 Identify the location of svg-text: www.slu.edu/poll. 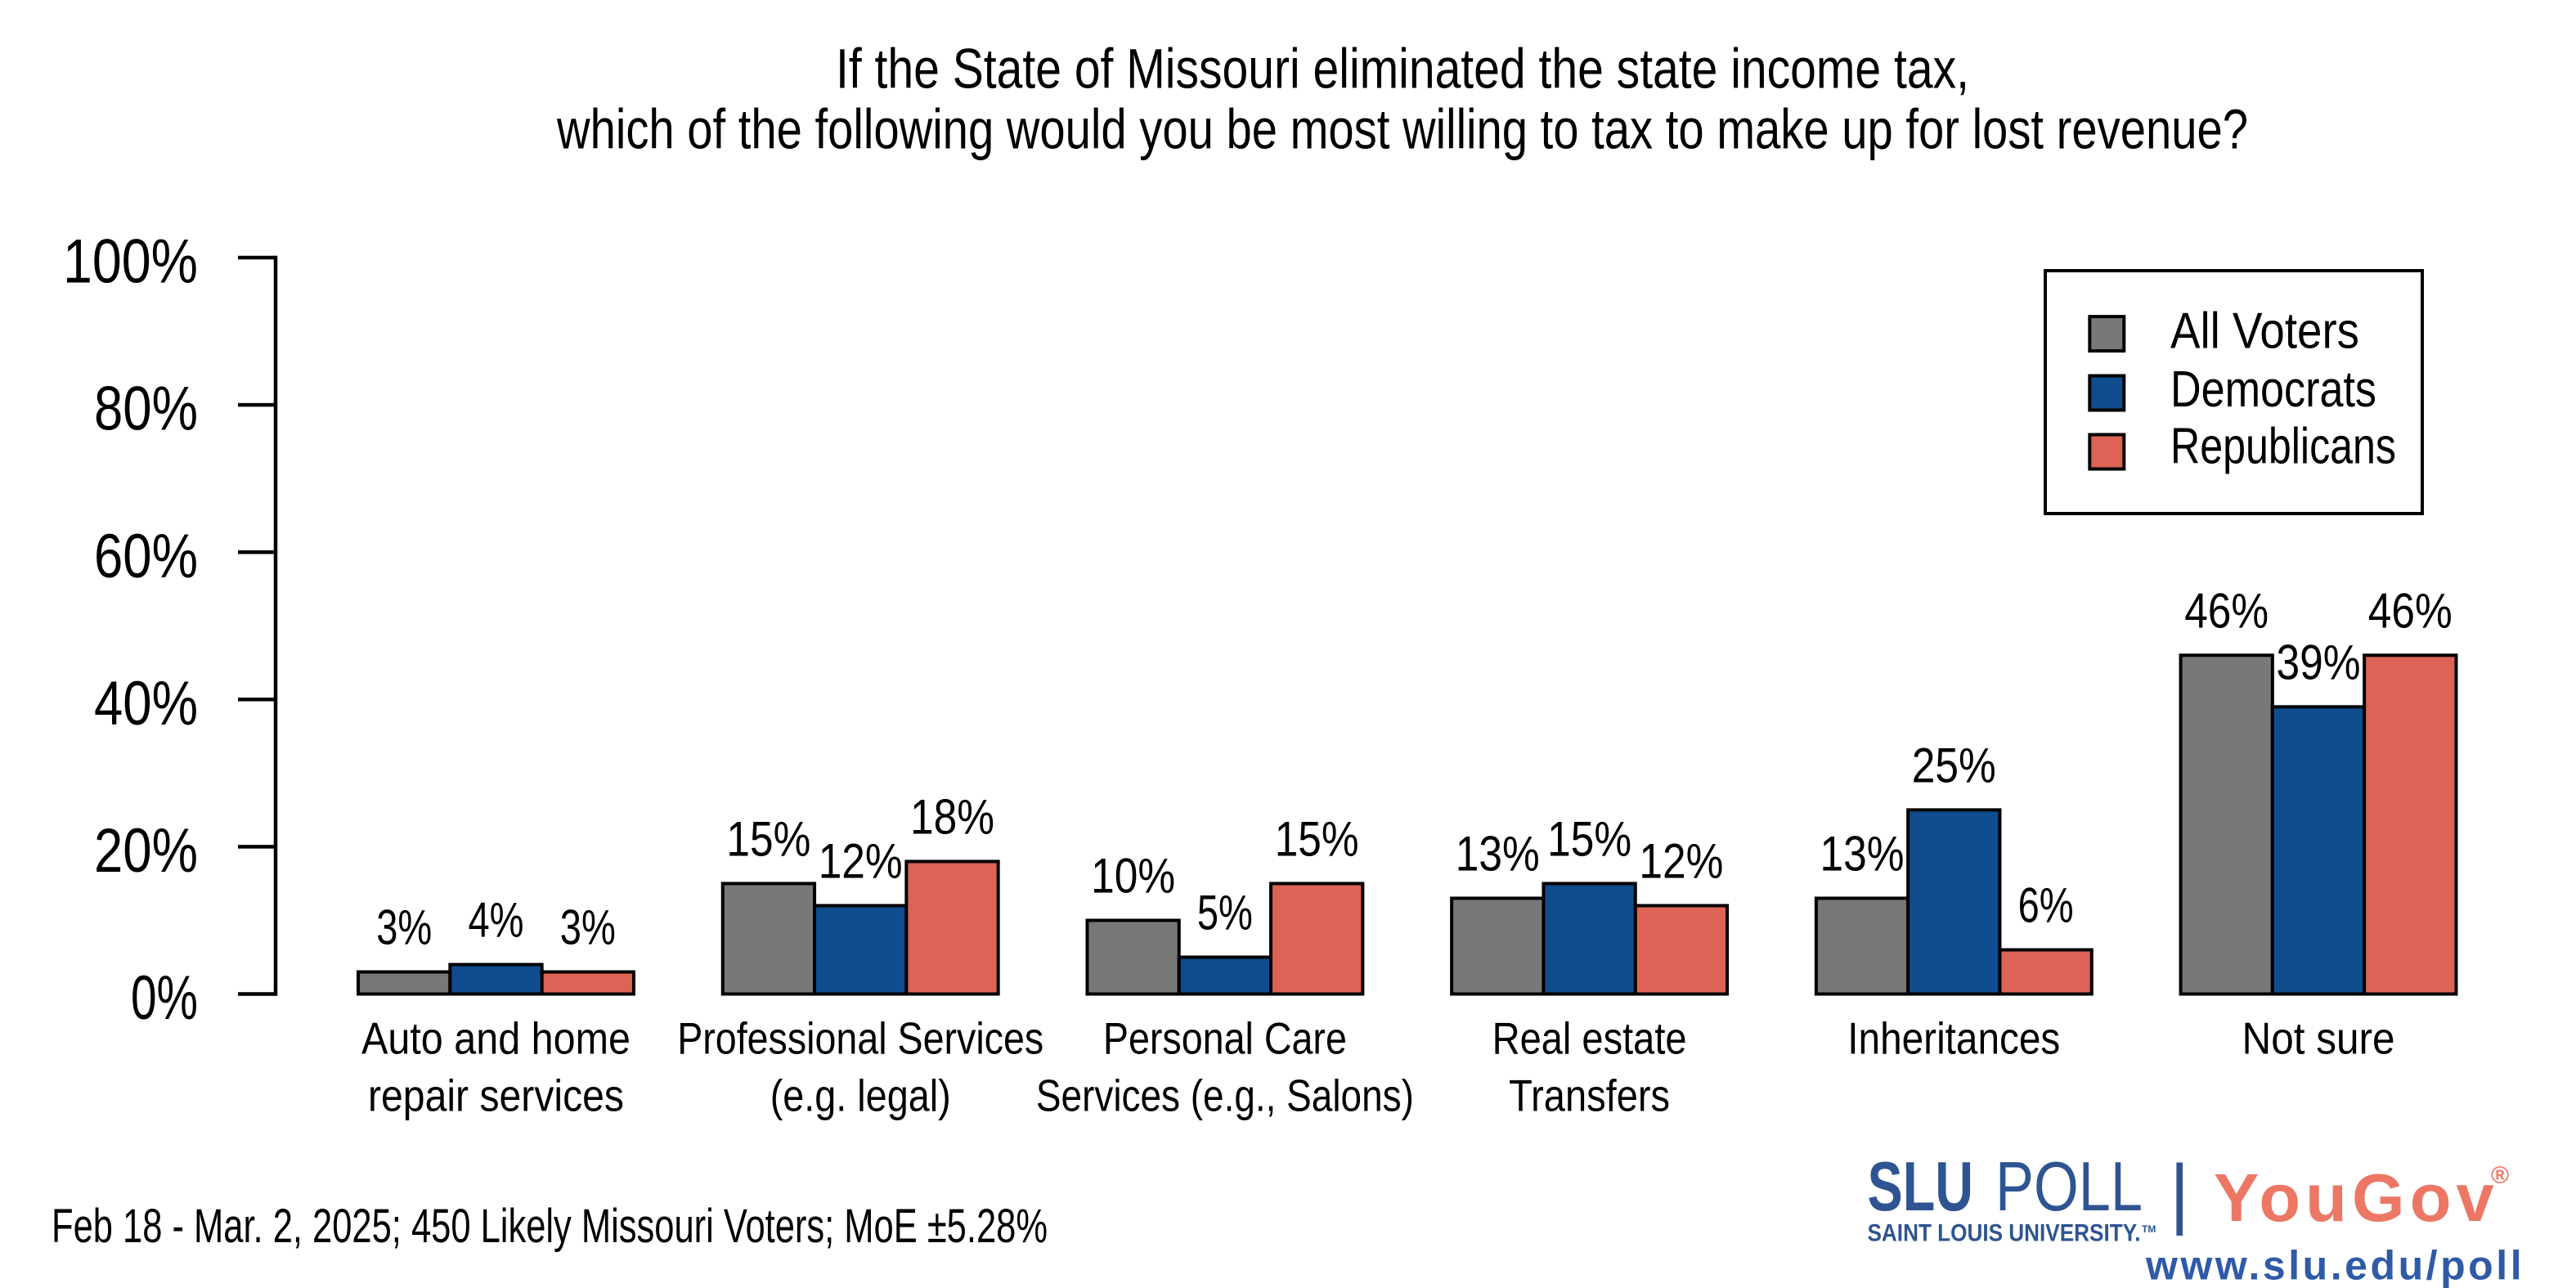
(2333, 1265).